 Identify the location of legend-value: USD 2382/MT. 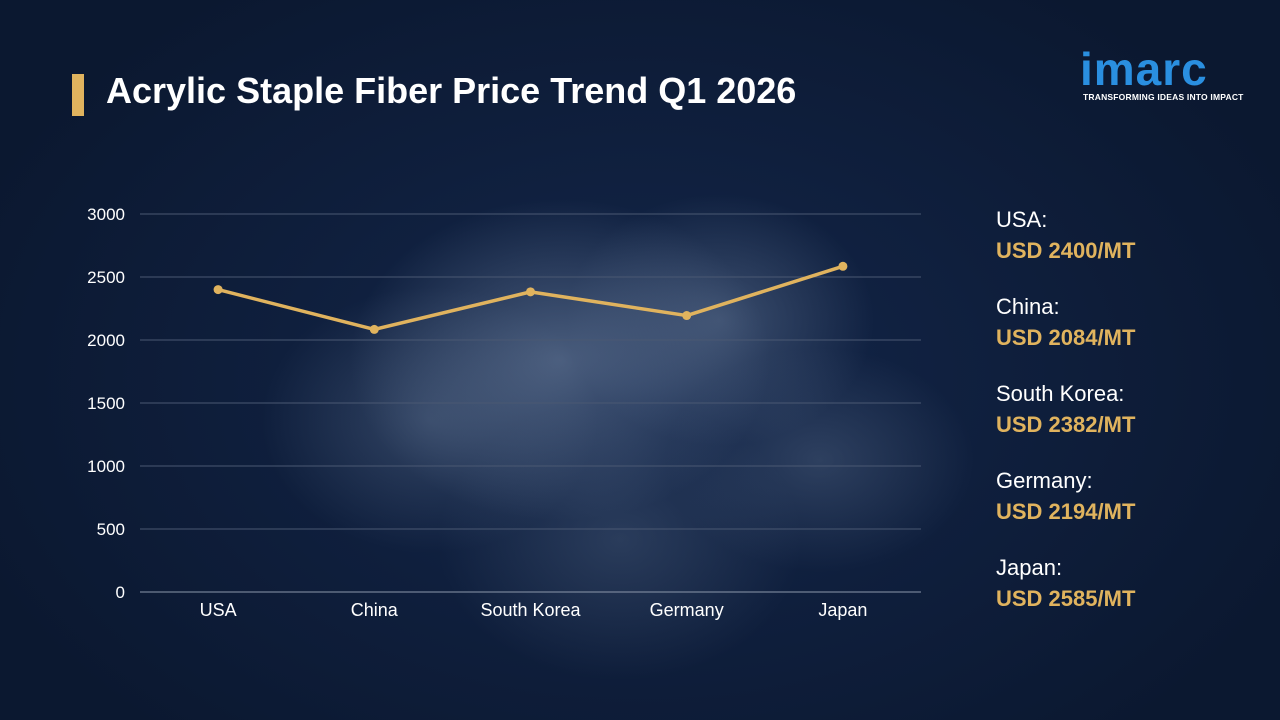
(1066, 424).